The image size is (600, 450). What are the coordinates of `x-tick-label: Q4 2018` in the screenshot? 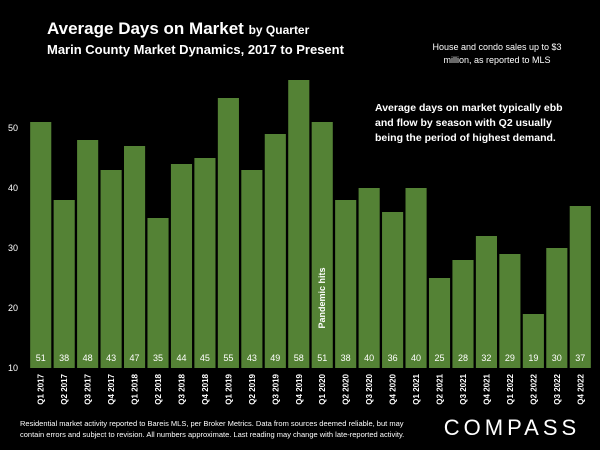 It's located at (205, 388).